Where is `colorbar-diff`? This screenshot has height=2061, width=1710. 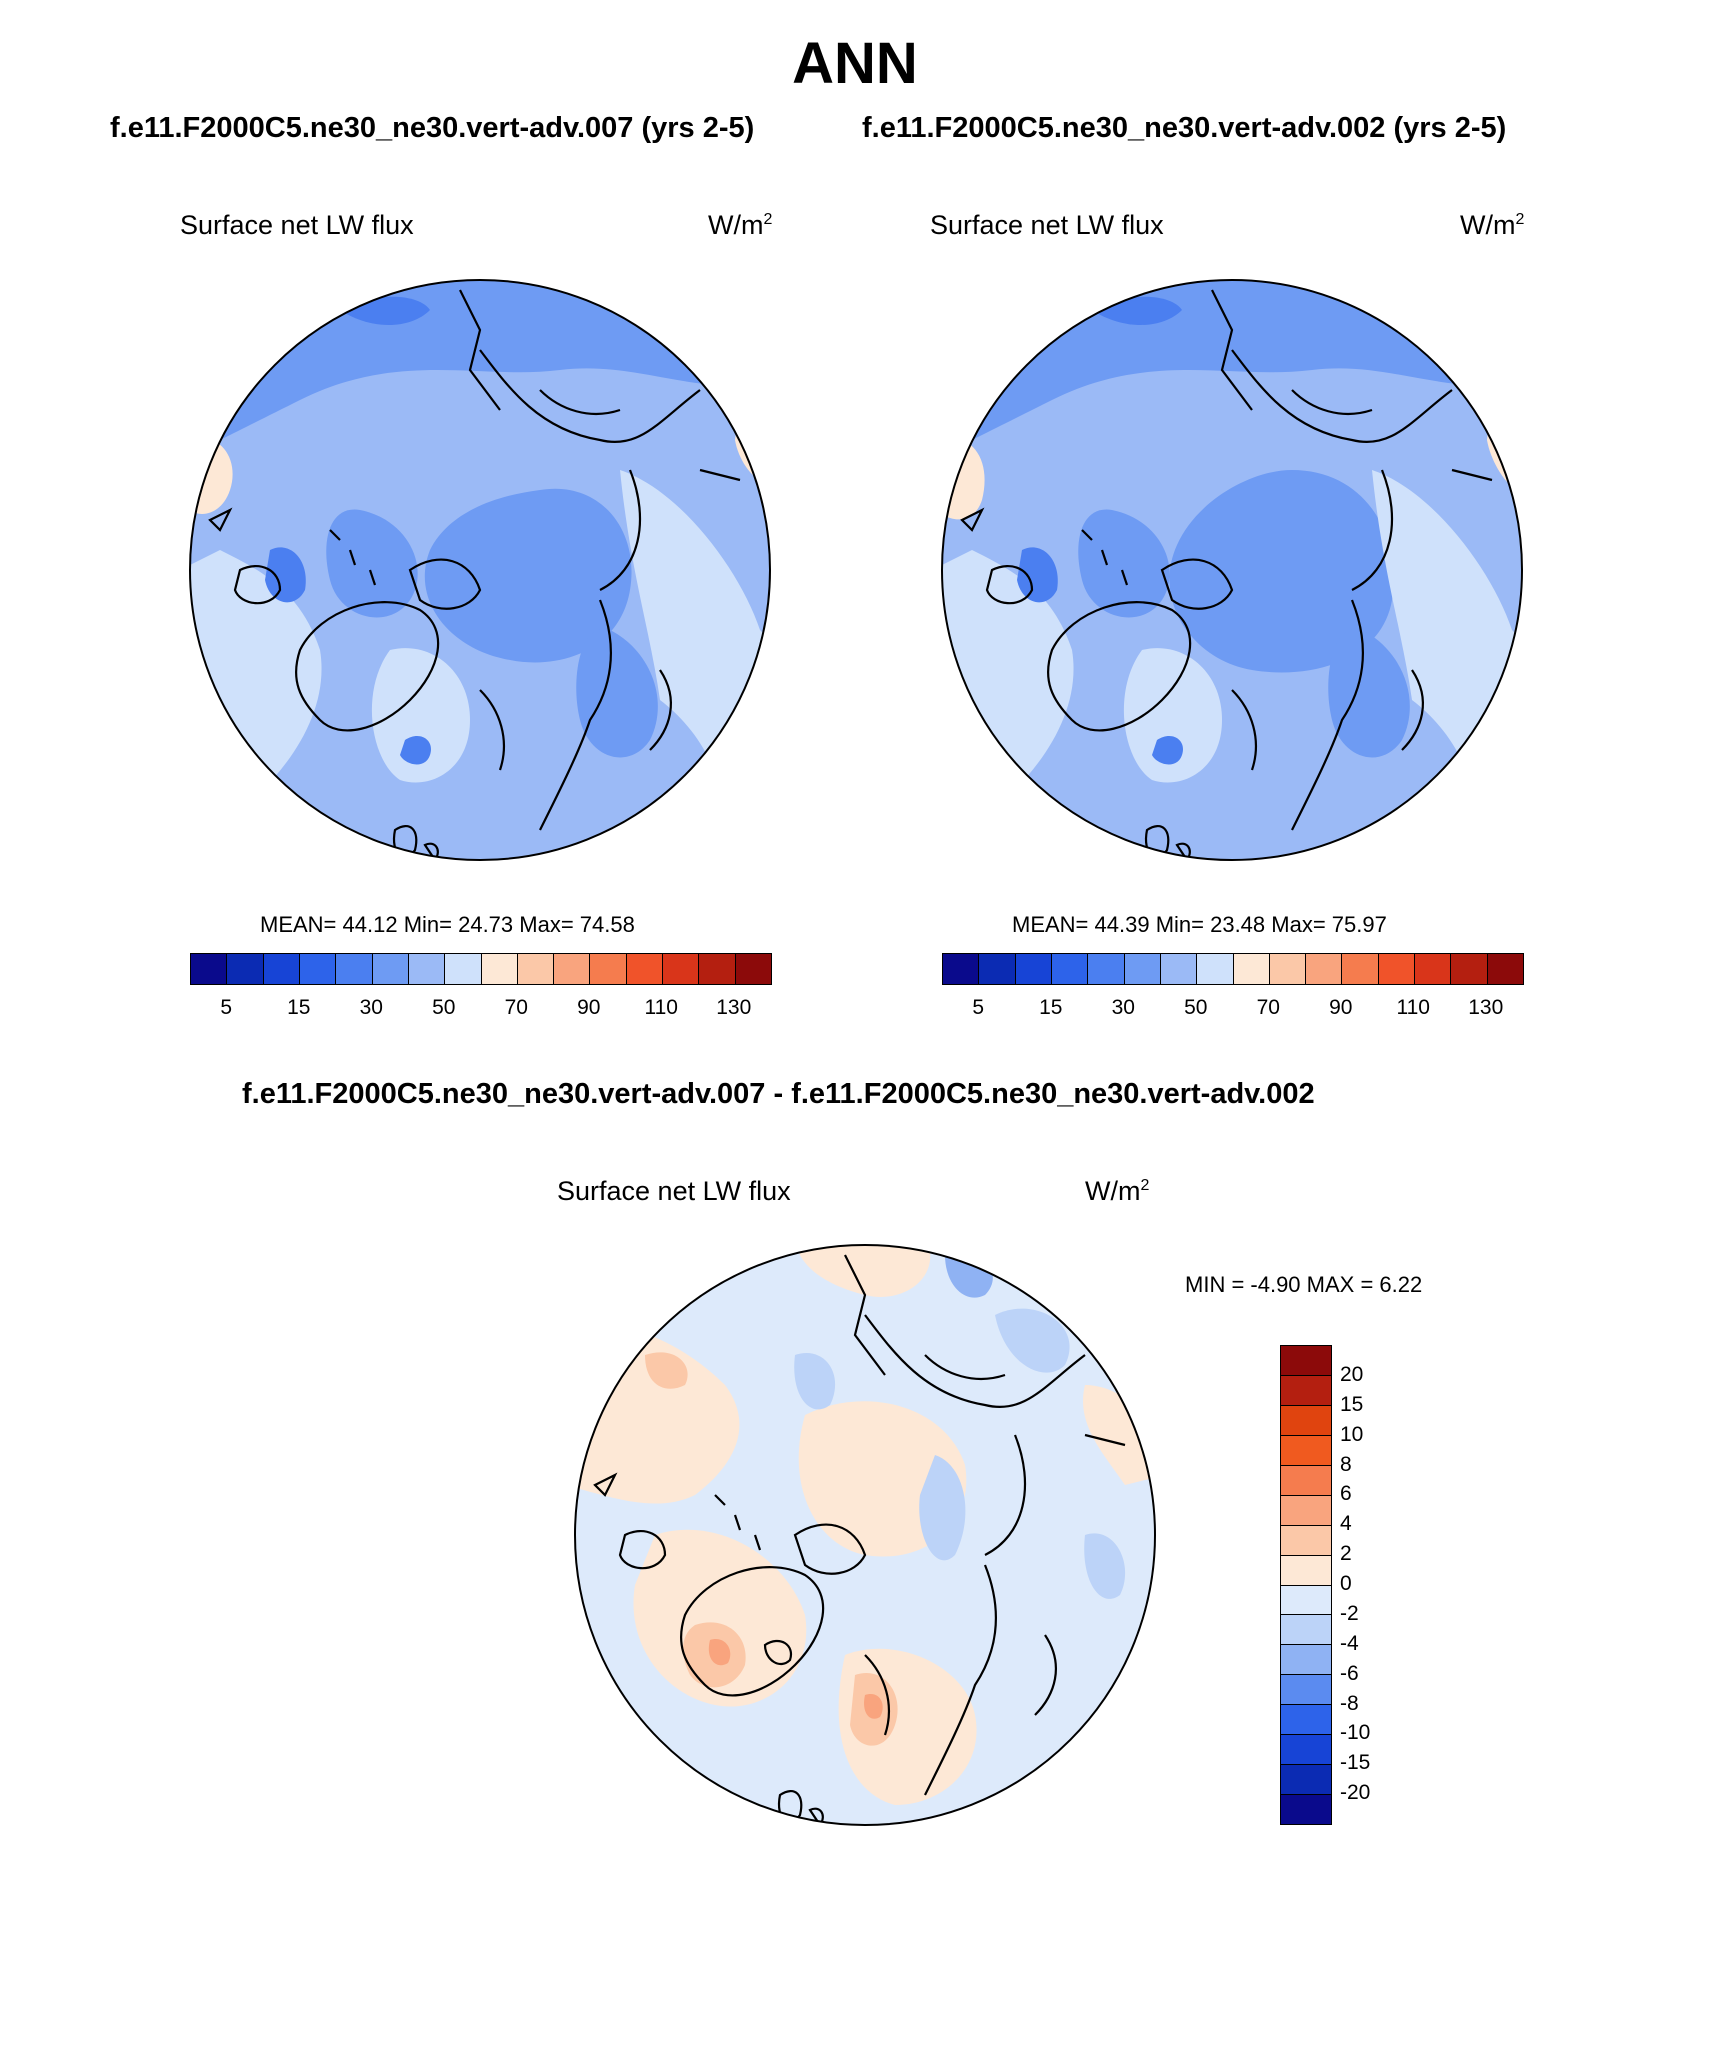 colorbar-diff is located at coordinates (1306, 1585).